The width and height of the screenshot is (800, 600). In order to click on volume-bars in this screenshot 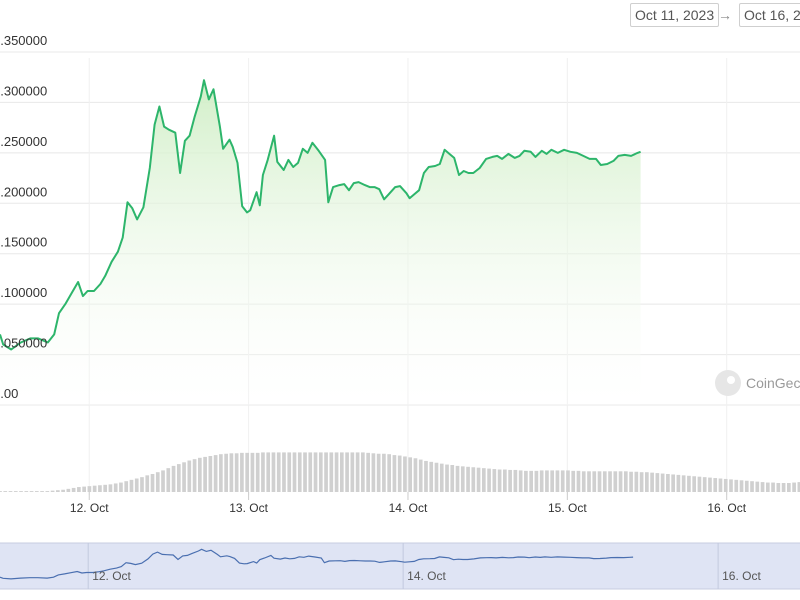, I will do `click(400, 472)`.